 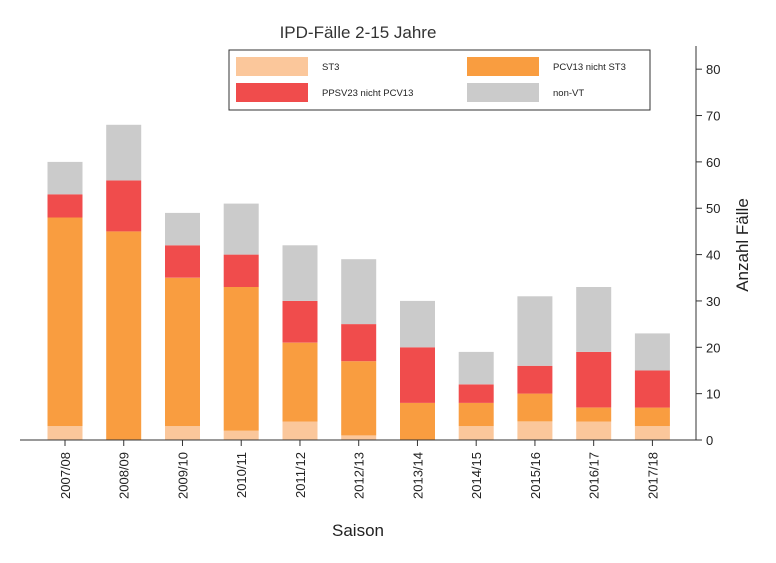 I want to click on bar-2017-18-non-vt, so click(x=652, y=352).